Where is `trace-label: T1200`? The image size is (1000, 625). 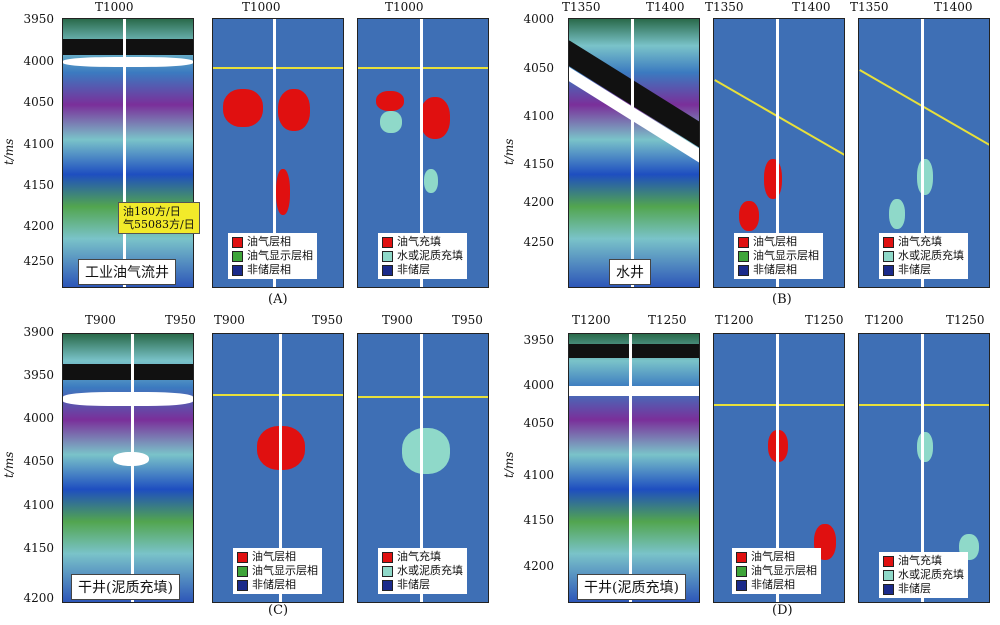
trace-label: T1200 is located at coordinates (591, 320).